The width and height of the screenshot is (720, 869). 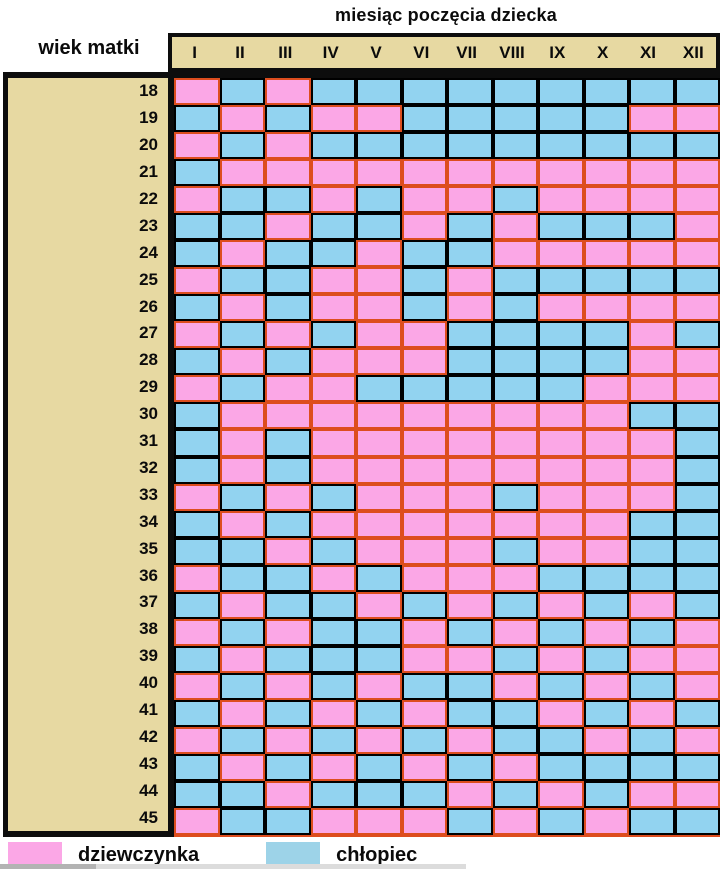 I want to click on cell-37-II, so click(x=242, y=605).